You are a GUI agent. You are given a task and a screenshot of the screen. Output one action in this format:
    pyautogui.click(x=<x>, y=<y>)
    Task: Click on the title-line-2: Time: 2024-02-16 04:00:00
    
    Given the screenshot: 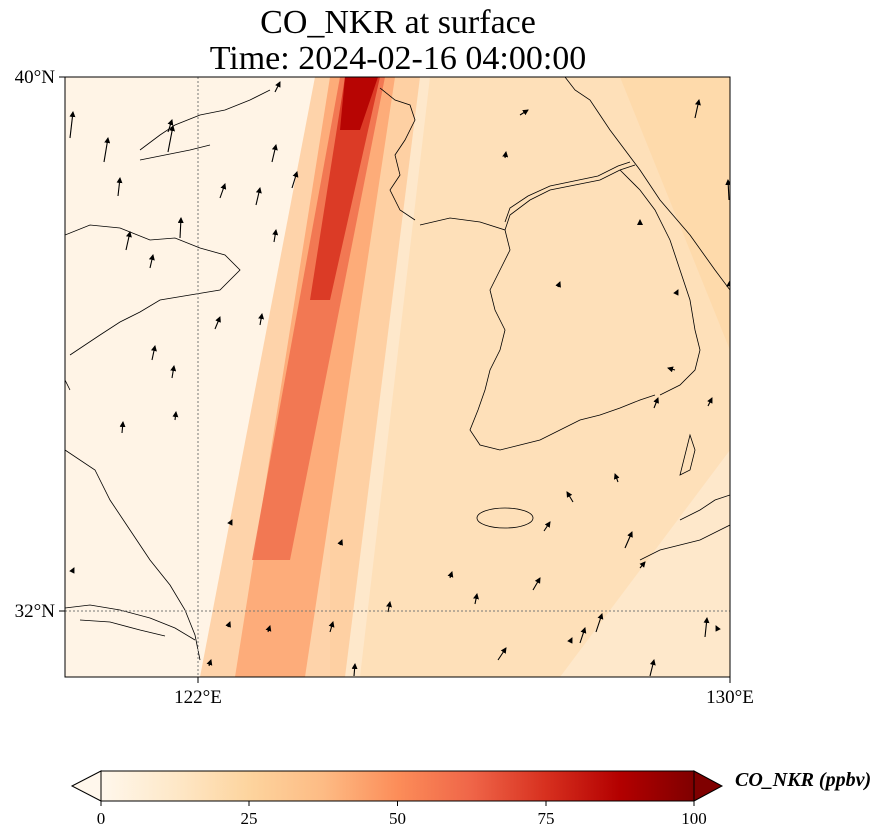 What is the action you would take?
    pyautogui.click(x=398, y=58)
    